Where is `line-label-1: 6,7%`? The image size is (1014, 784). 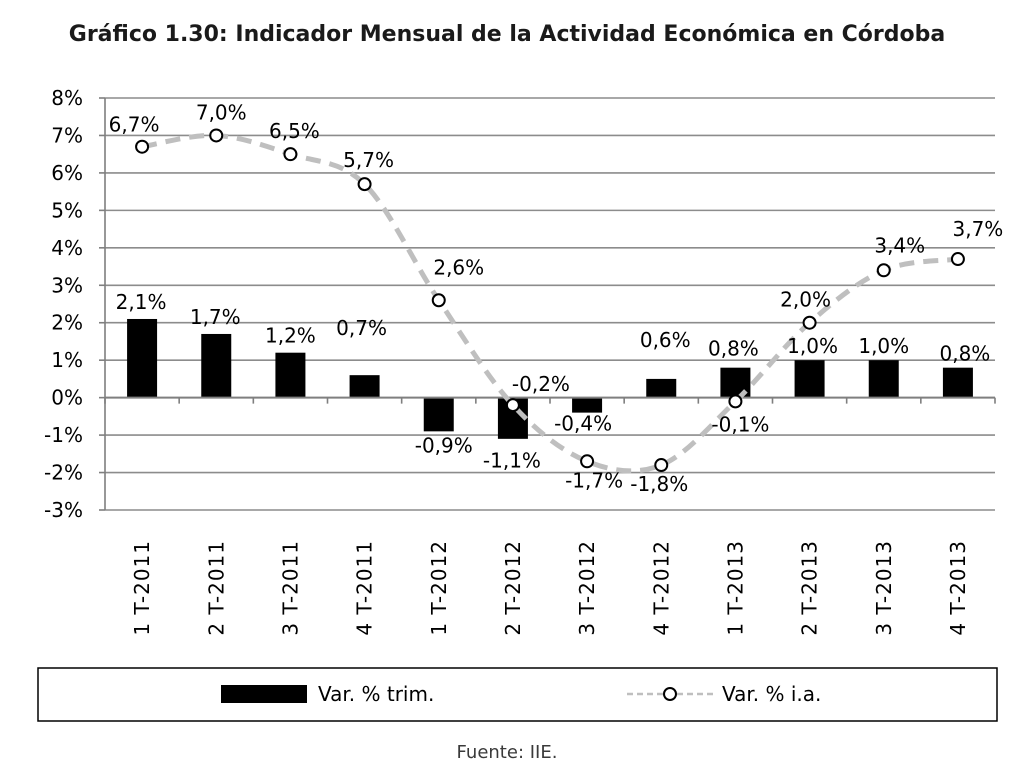
line-label-1: 6,7% is located at coordinates (134, 125).